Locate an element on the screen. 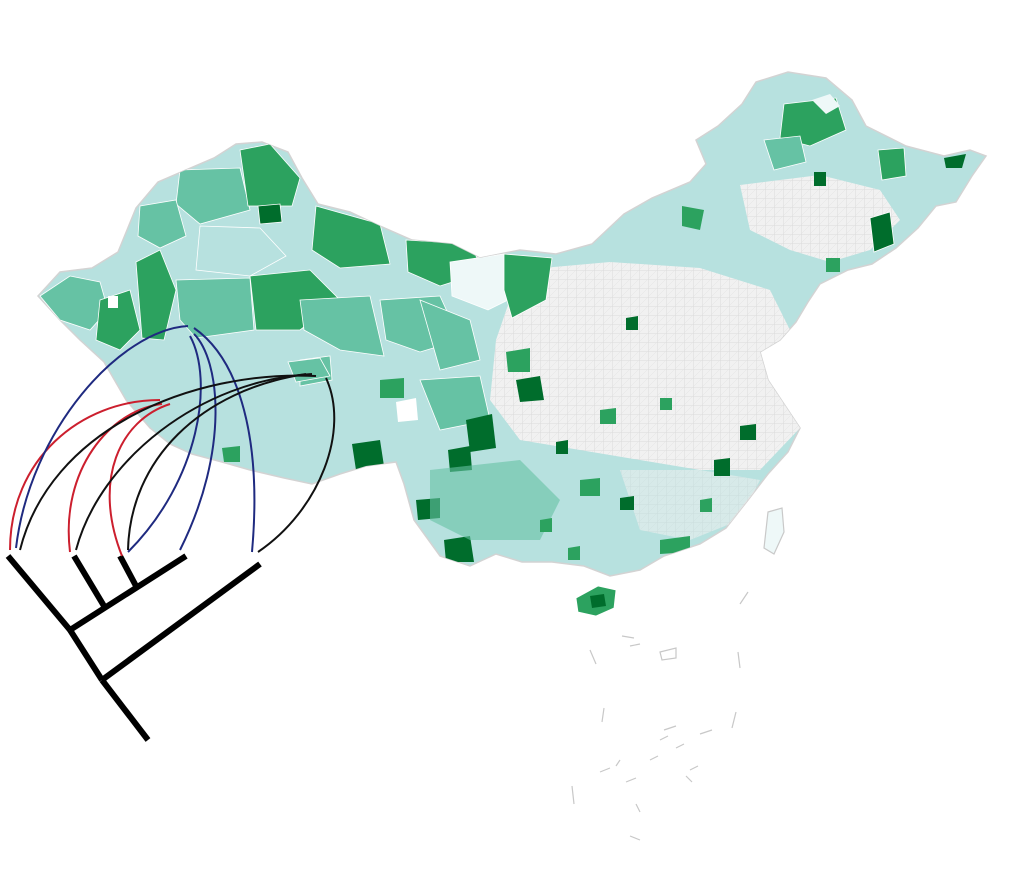  south-china-sea-islands is located at coordinates (660, 716).